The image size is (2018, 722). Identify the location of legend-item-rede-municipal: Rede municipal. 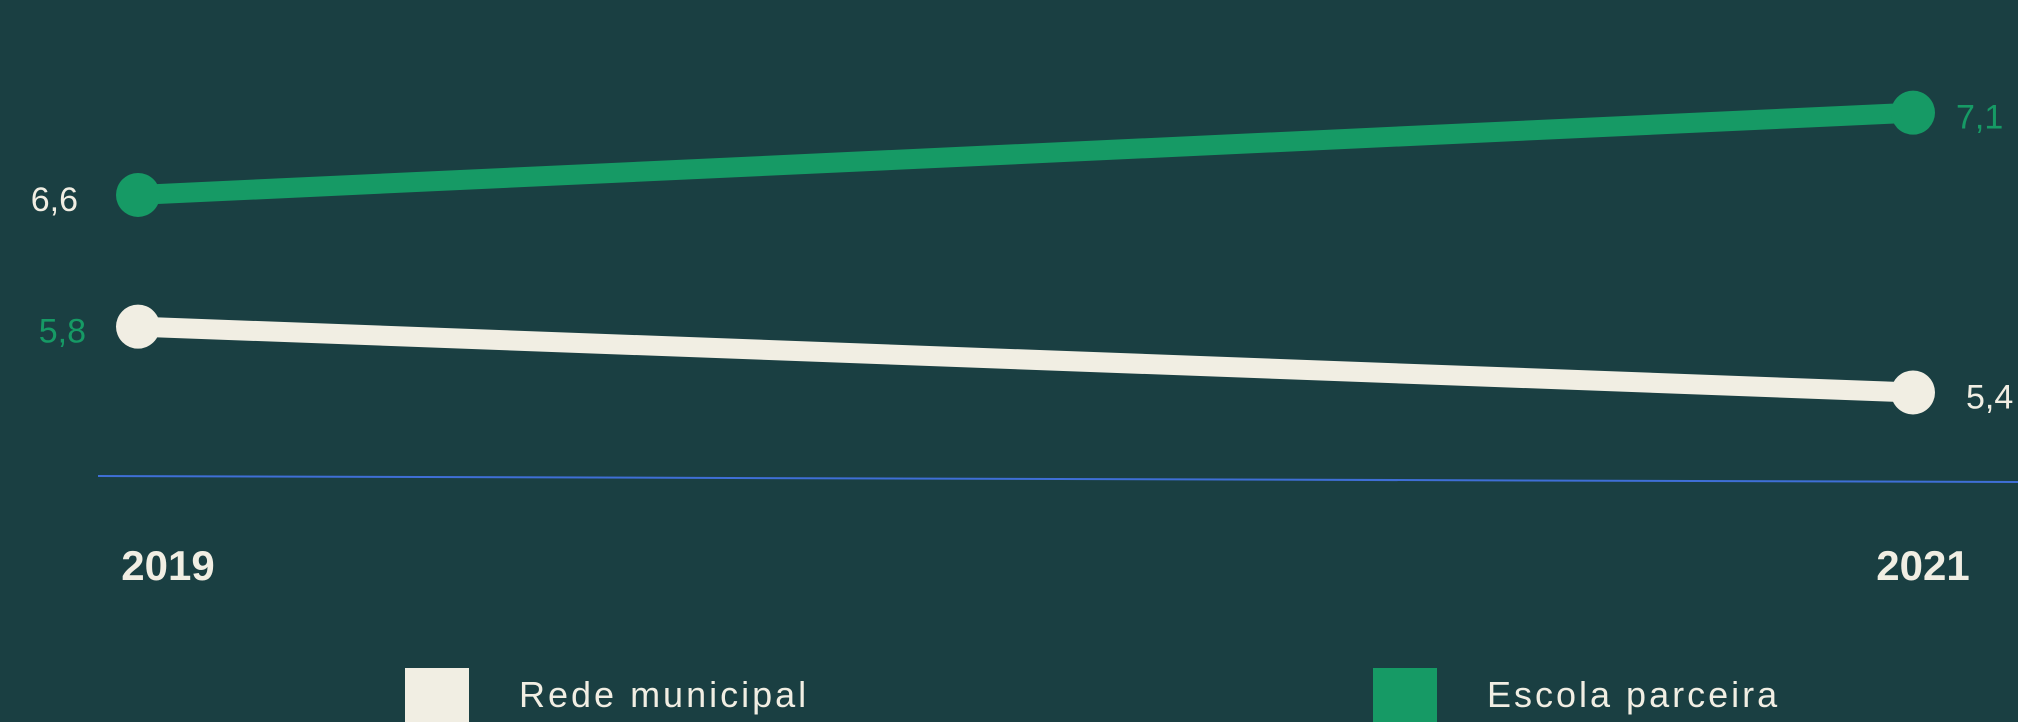
(607, 695).